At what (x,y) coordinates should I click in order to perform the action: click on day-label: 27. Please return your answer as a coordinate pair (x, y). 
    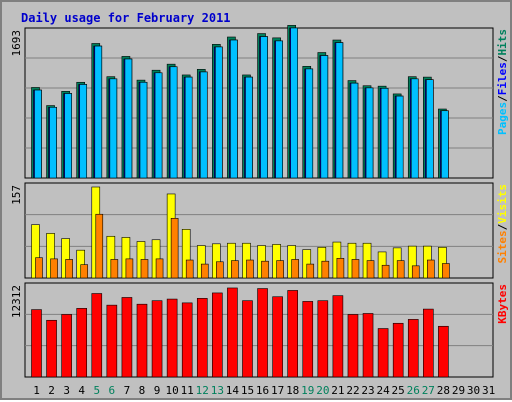
    Looking at the image, I should click on (428, 390).